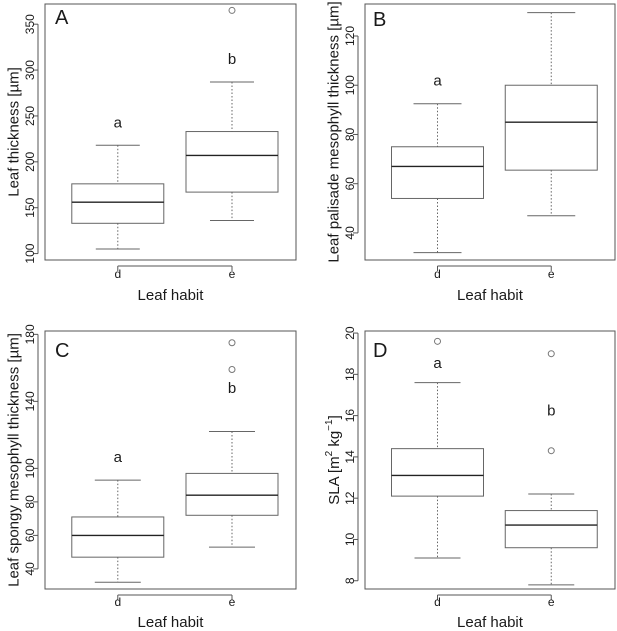  I want to click on y-tick-label: 300, so click(30, 70).